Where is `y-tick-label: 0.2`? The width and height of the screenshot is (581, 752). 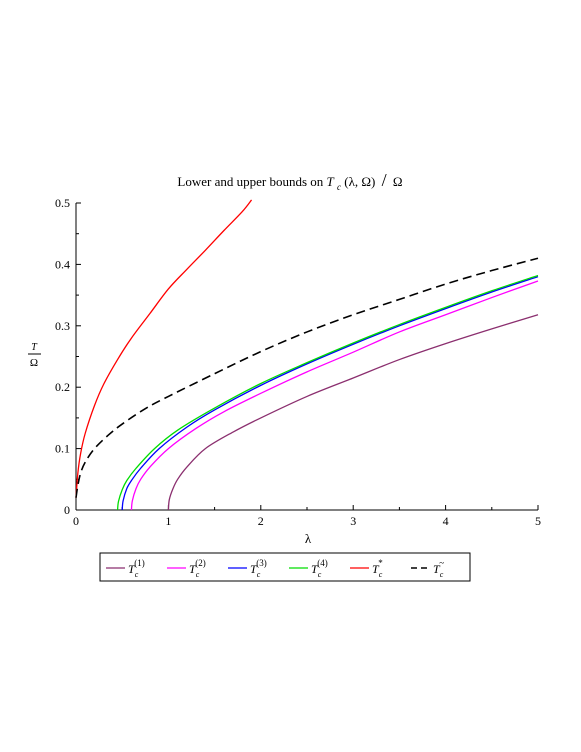
y-tick-label: 0.2 is located at coordinates (62, 387).